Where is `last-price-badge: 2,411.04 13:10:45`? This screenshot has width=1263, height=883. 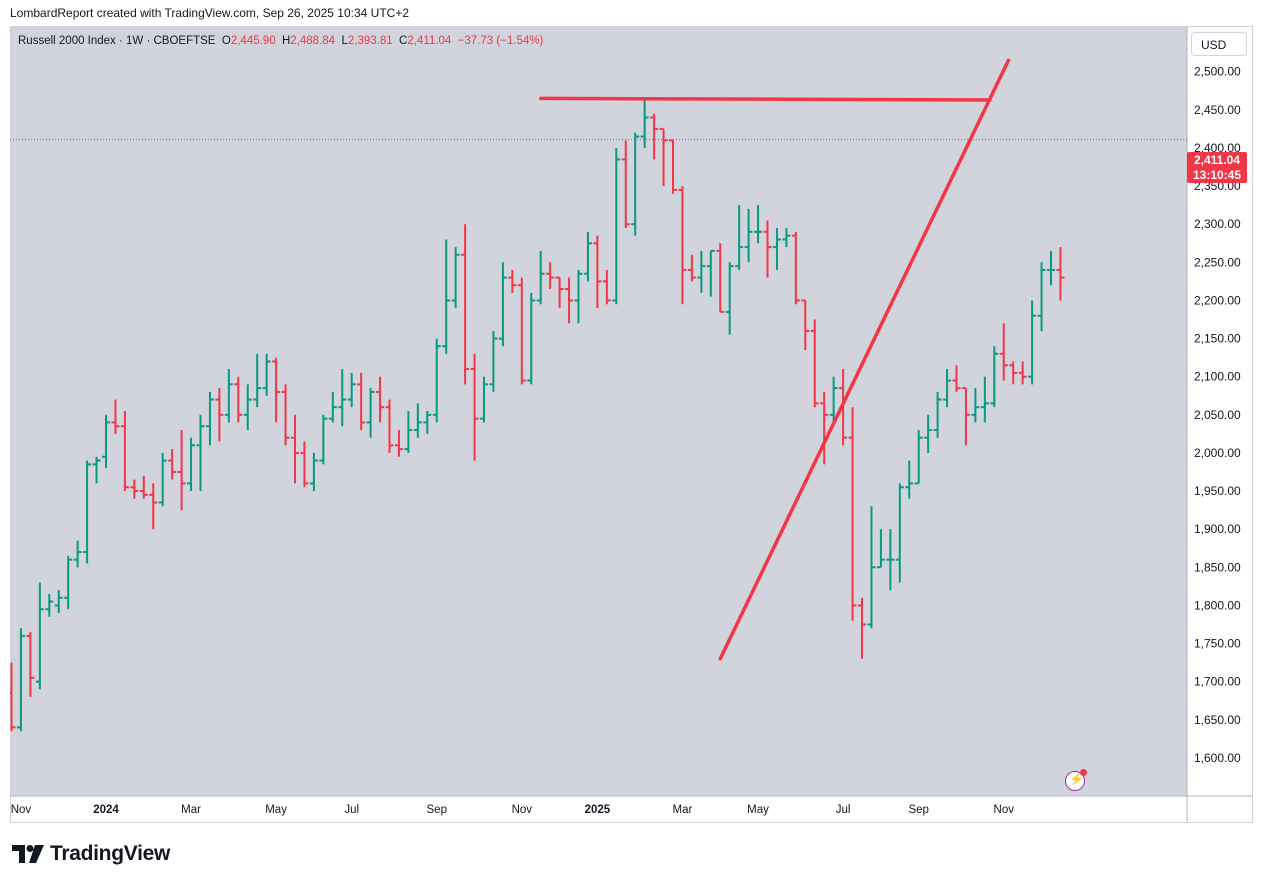
last-price-badge: 2,411.04 13:10:45 is located at coordinates (1217, 167).